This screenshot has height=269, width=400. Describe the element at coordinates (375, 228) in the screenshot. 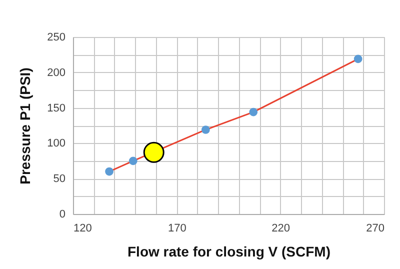

I see `x-tick-label: 270` at that location.